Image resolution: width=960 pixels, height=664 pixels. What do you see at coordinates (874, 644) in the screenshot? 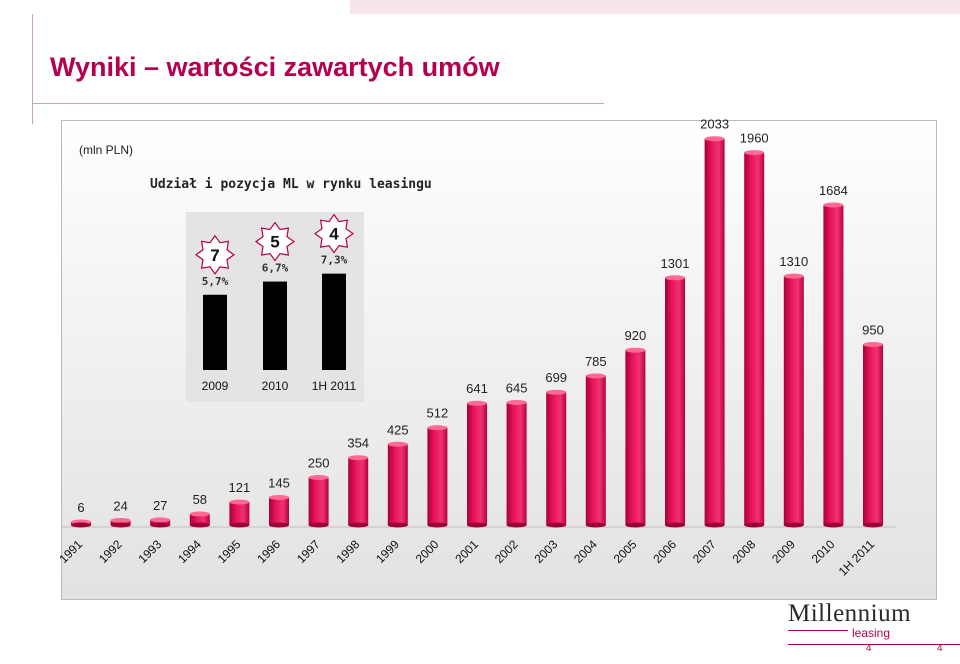
I see `footer-rule` at bounding box center [874, 644].